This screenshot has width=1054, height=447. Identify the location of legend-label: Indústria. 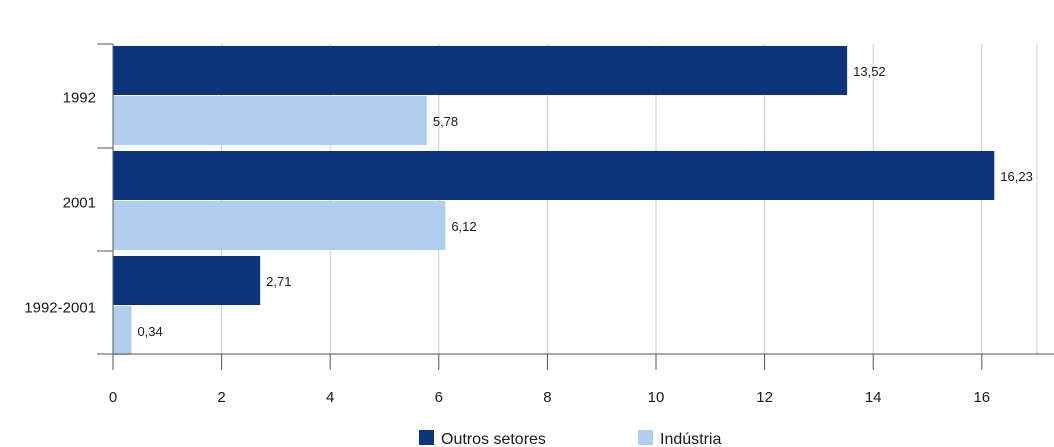
(690, 439).